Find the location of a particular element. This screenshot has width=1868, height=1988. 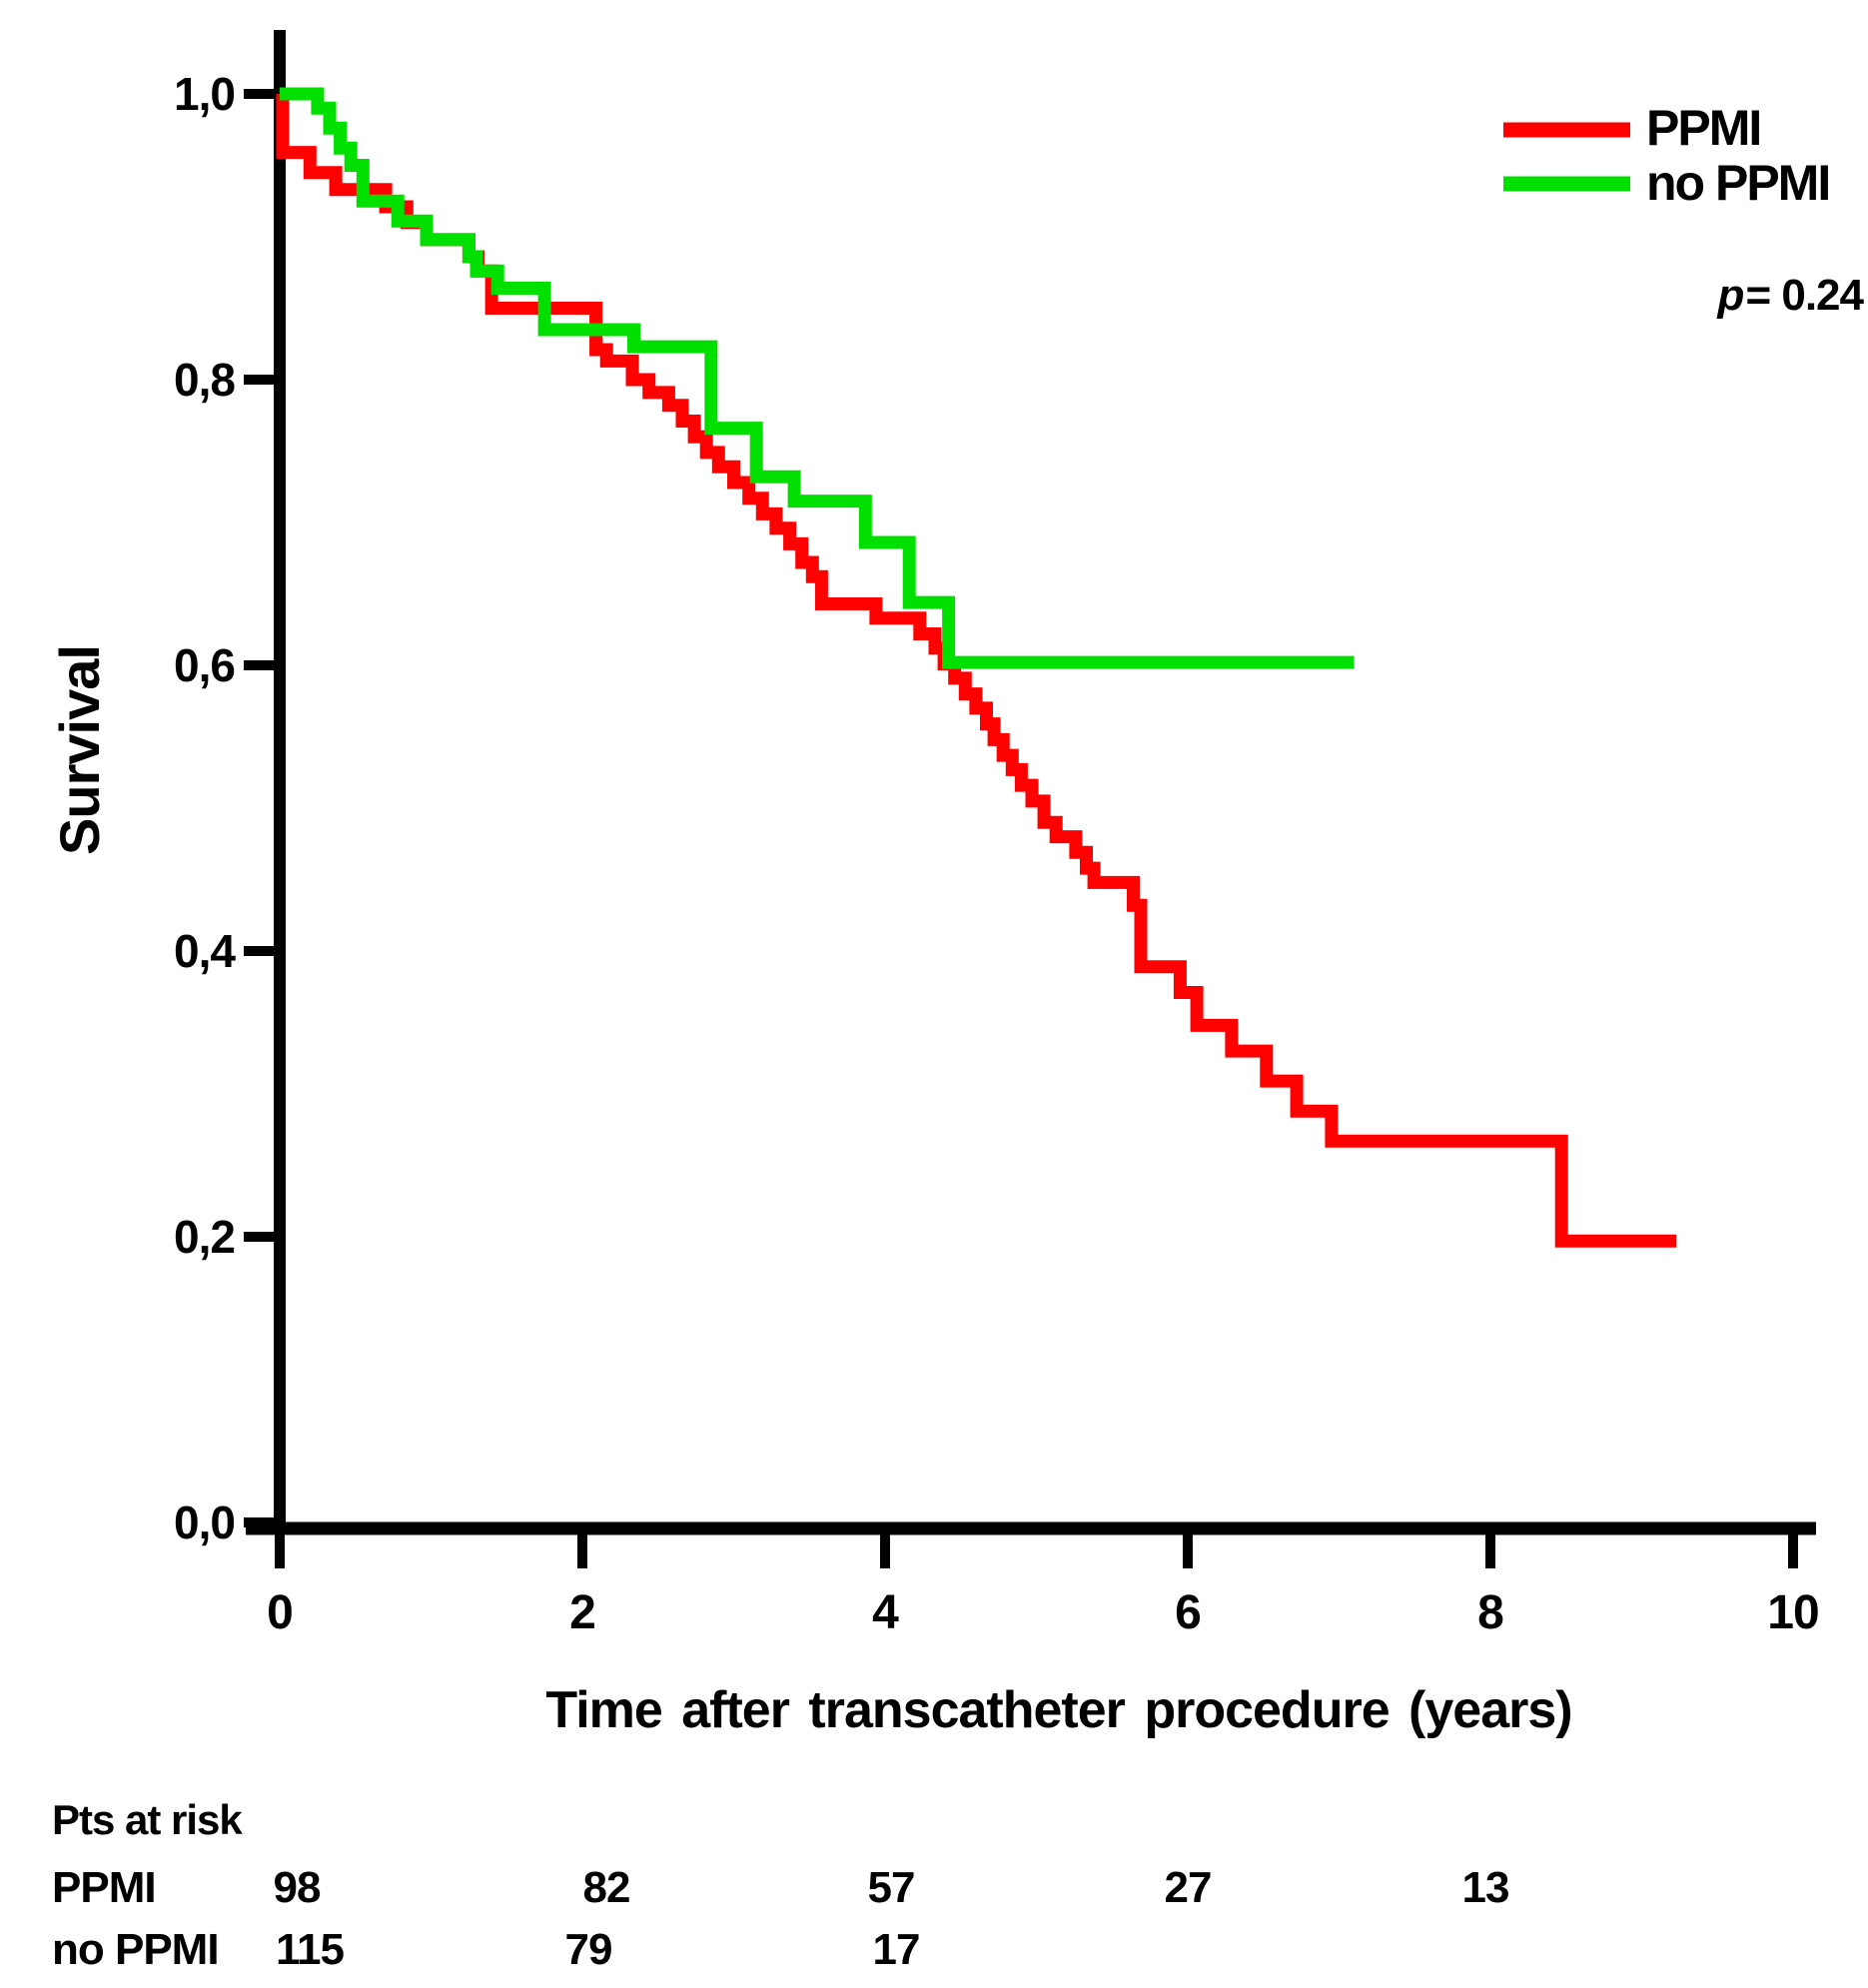

x-tick-label-8: 8 is located at coordinates (1490, 1613).